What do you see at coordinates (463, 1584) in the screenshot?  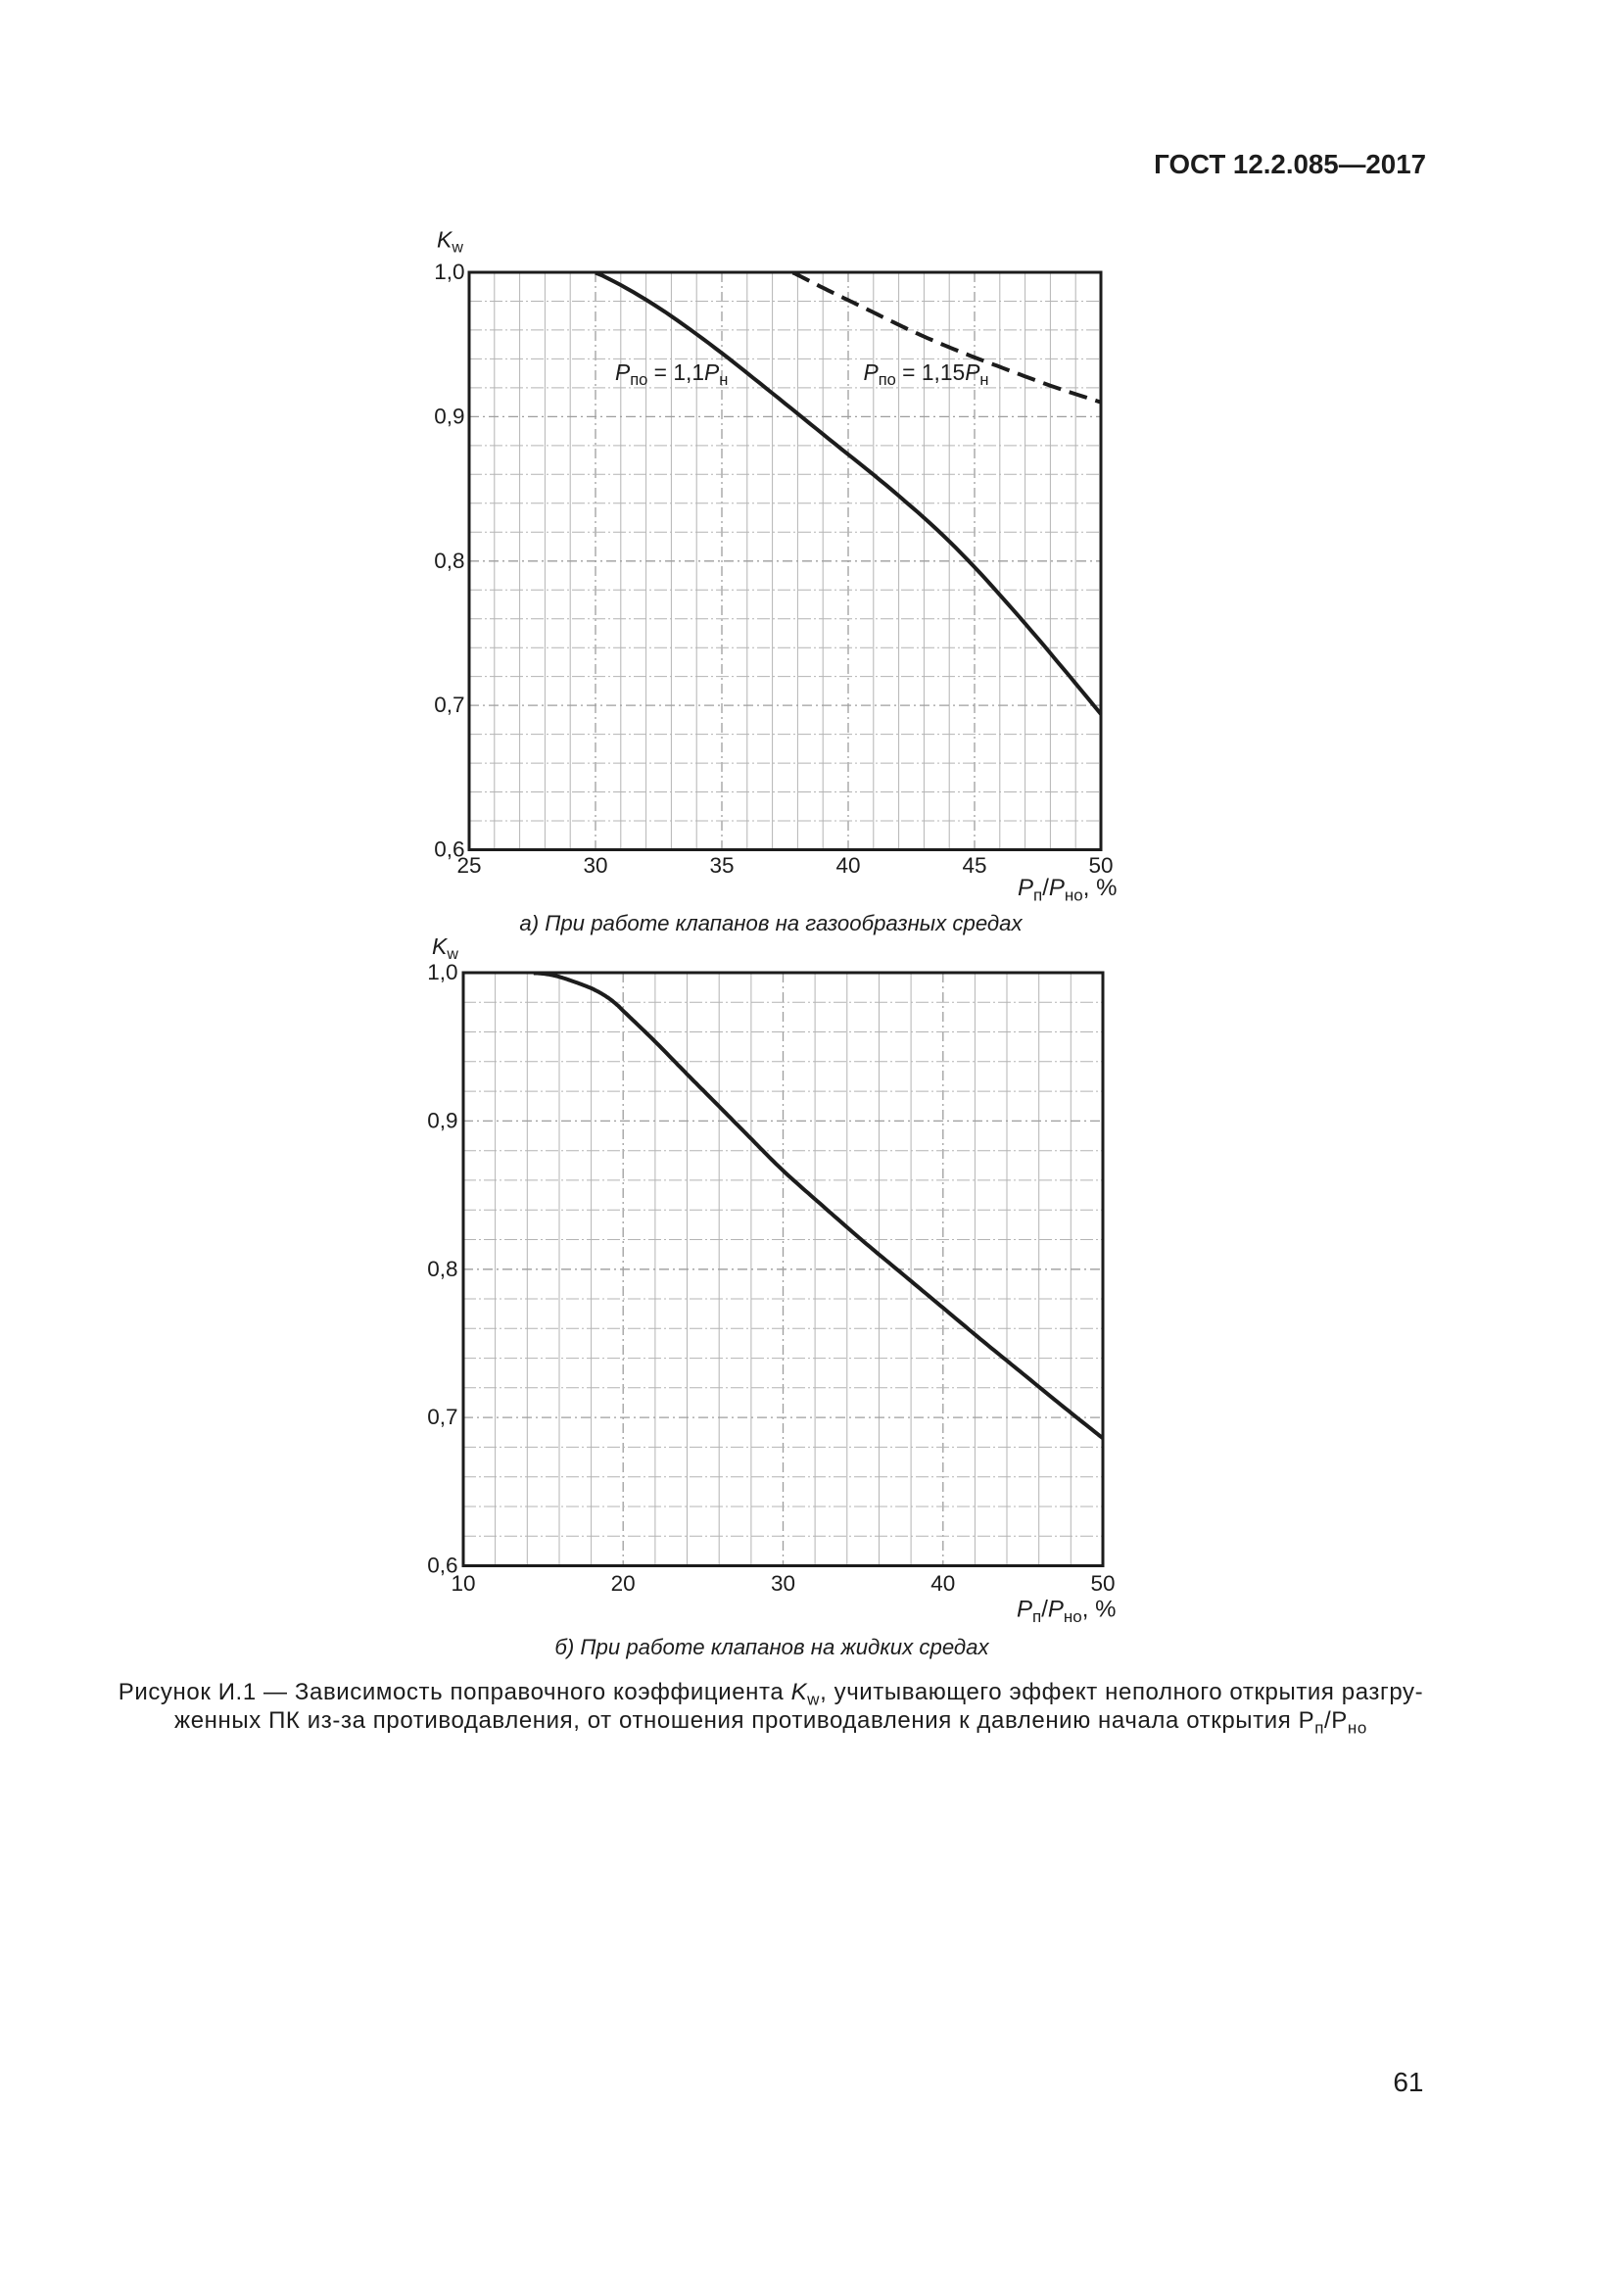 I see `svg-text: 10` at bounding box center [463, 1584].